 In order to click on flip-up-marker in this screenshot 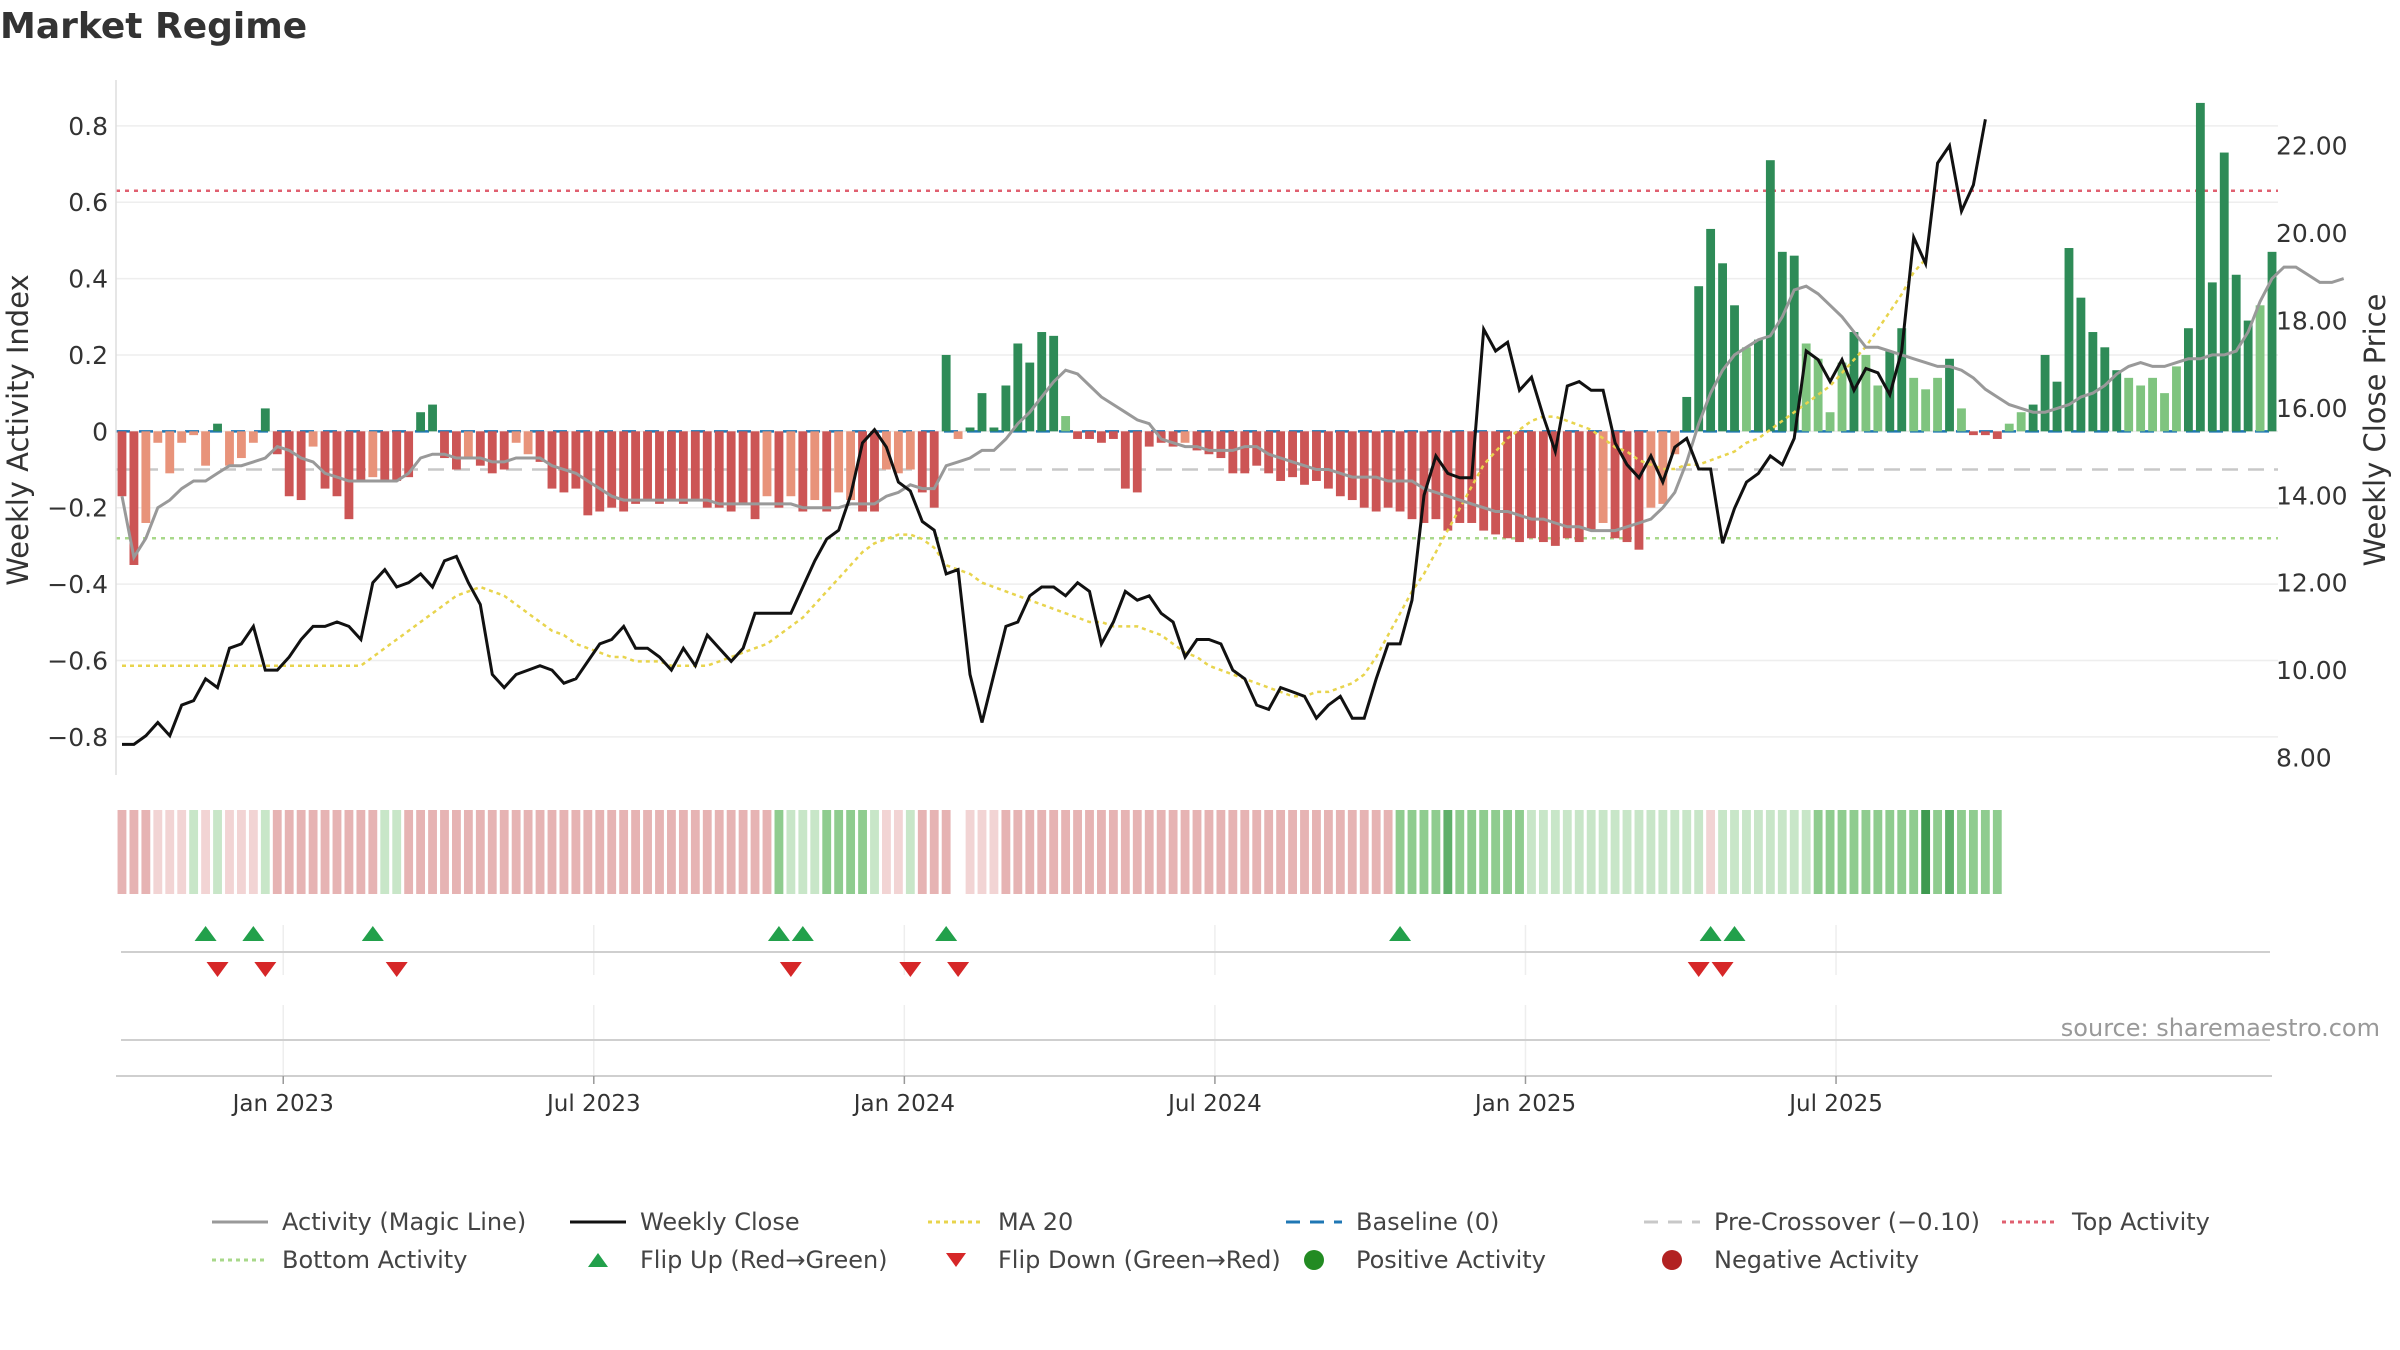, I will do `click(1710, 933)`.